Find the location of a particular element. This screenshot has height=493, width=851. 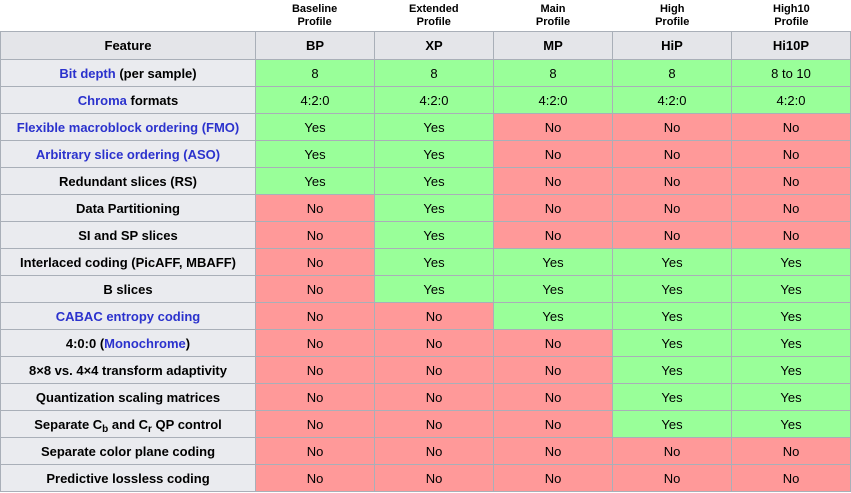

feature-link: Arbitrary slice ordering (ASO) is located at coordinates (128, 154).